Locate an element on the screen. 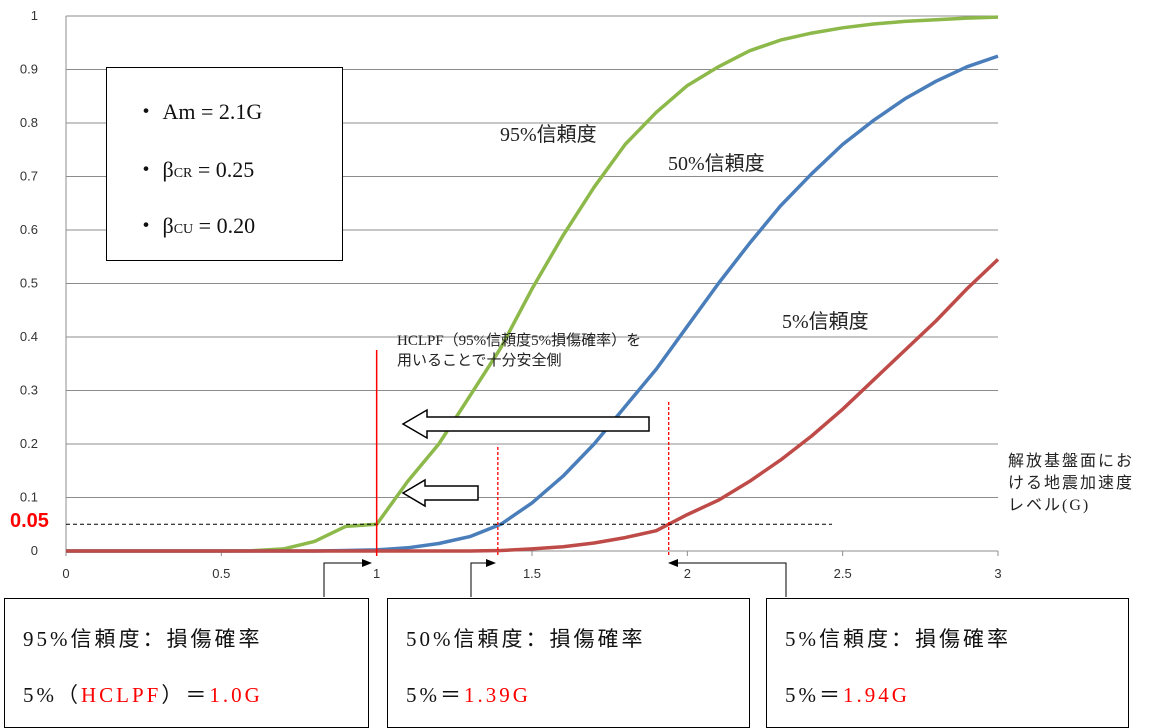 This screenshot has height=728, width=1152. y-tick-label: 0.7 is located at coordinates (29, 176).